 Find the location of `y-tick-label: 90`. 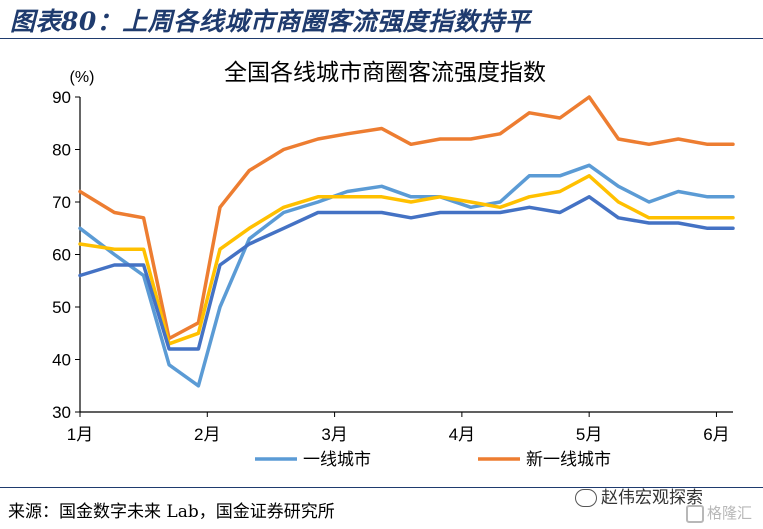

y-tick-label: 90 is located at coordinates (61, 97).